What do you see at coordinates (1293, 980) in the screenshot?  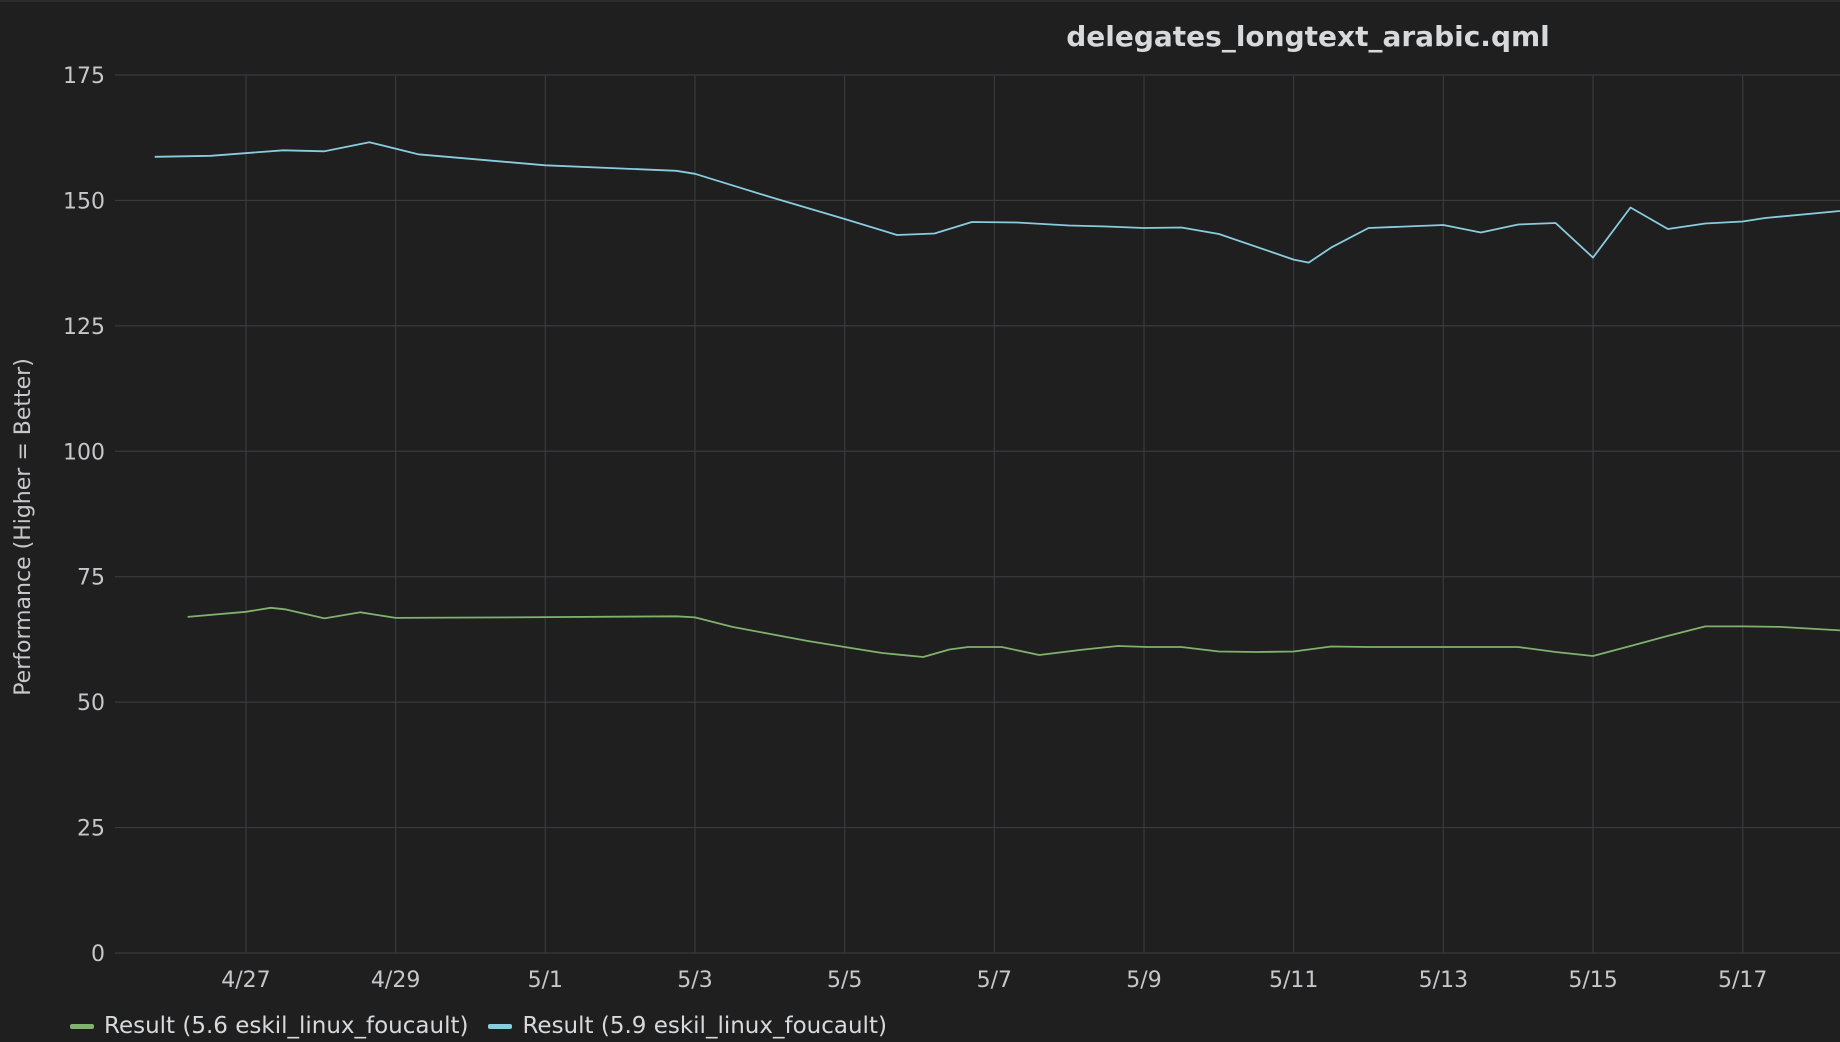 I see `x-tick-label: 5/11` at bounding box center [1293, 980].